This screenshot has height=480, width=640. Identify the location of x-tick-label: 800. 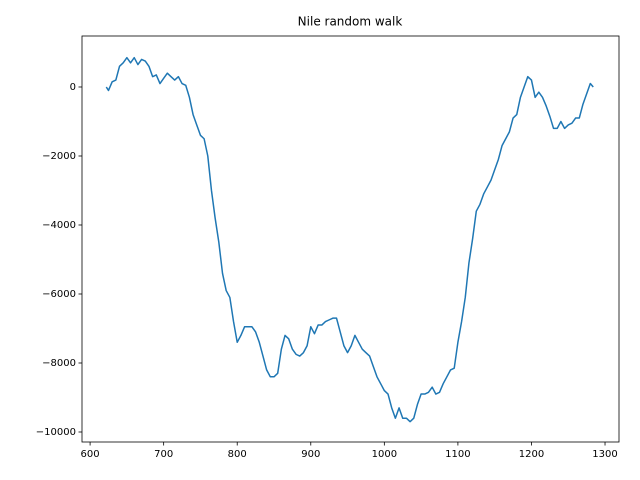
(237, 454).